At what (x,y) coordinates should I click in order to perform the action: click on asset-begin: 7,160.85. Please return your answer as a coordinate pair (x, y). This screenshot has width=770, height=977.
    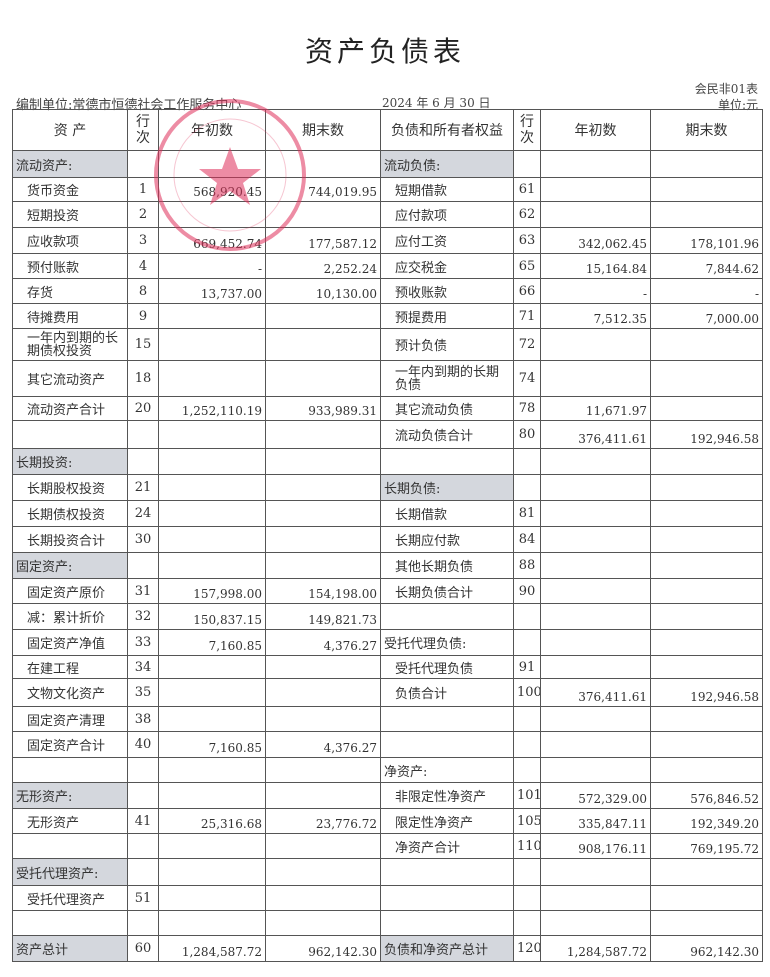
    Looking at the image, I should click on (212, 744).